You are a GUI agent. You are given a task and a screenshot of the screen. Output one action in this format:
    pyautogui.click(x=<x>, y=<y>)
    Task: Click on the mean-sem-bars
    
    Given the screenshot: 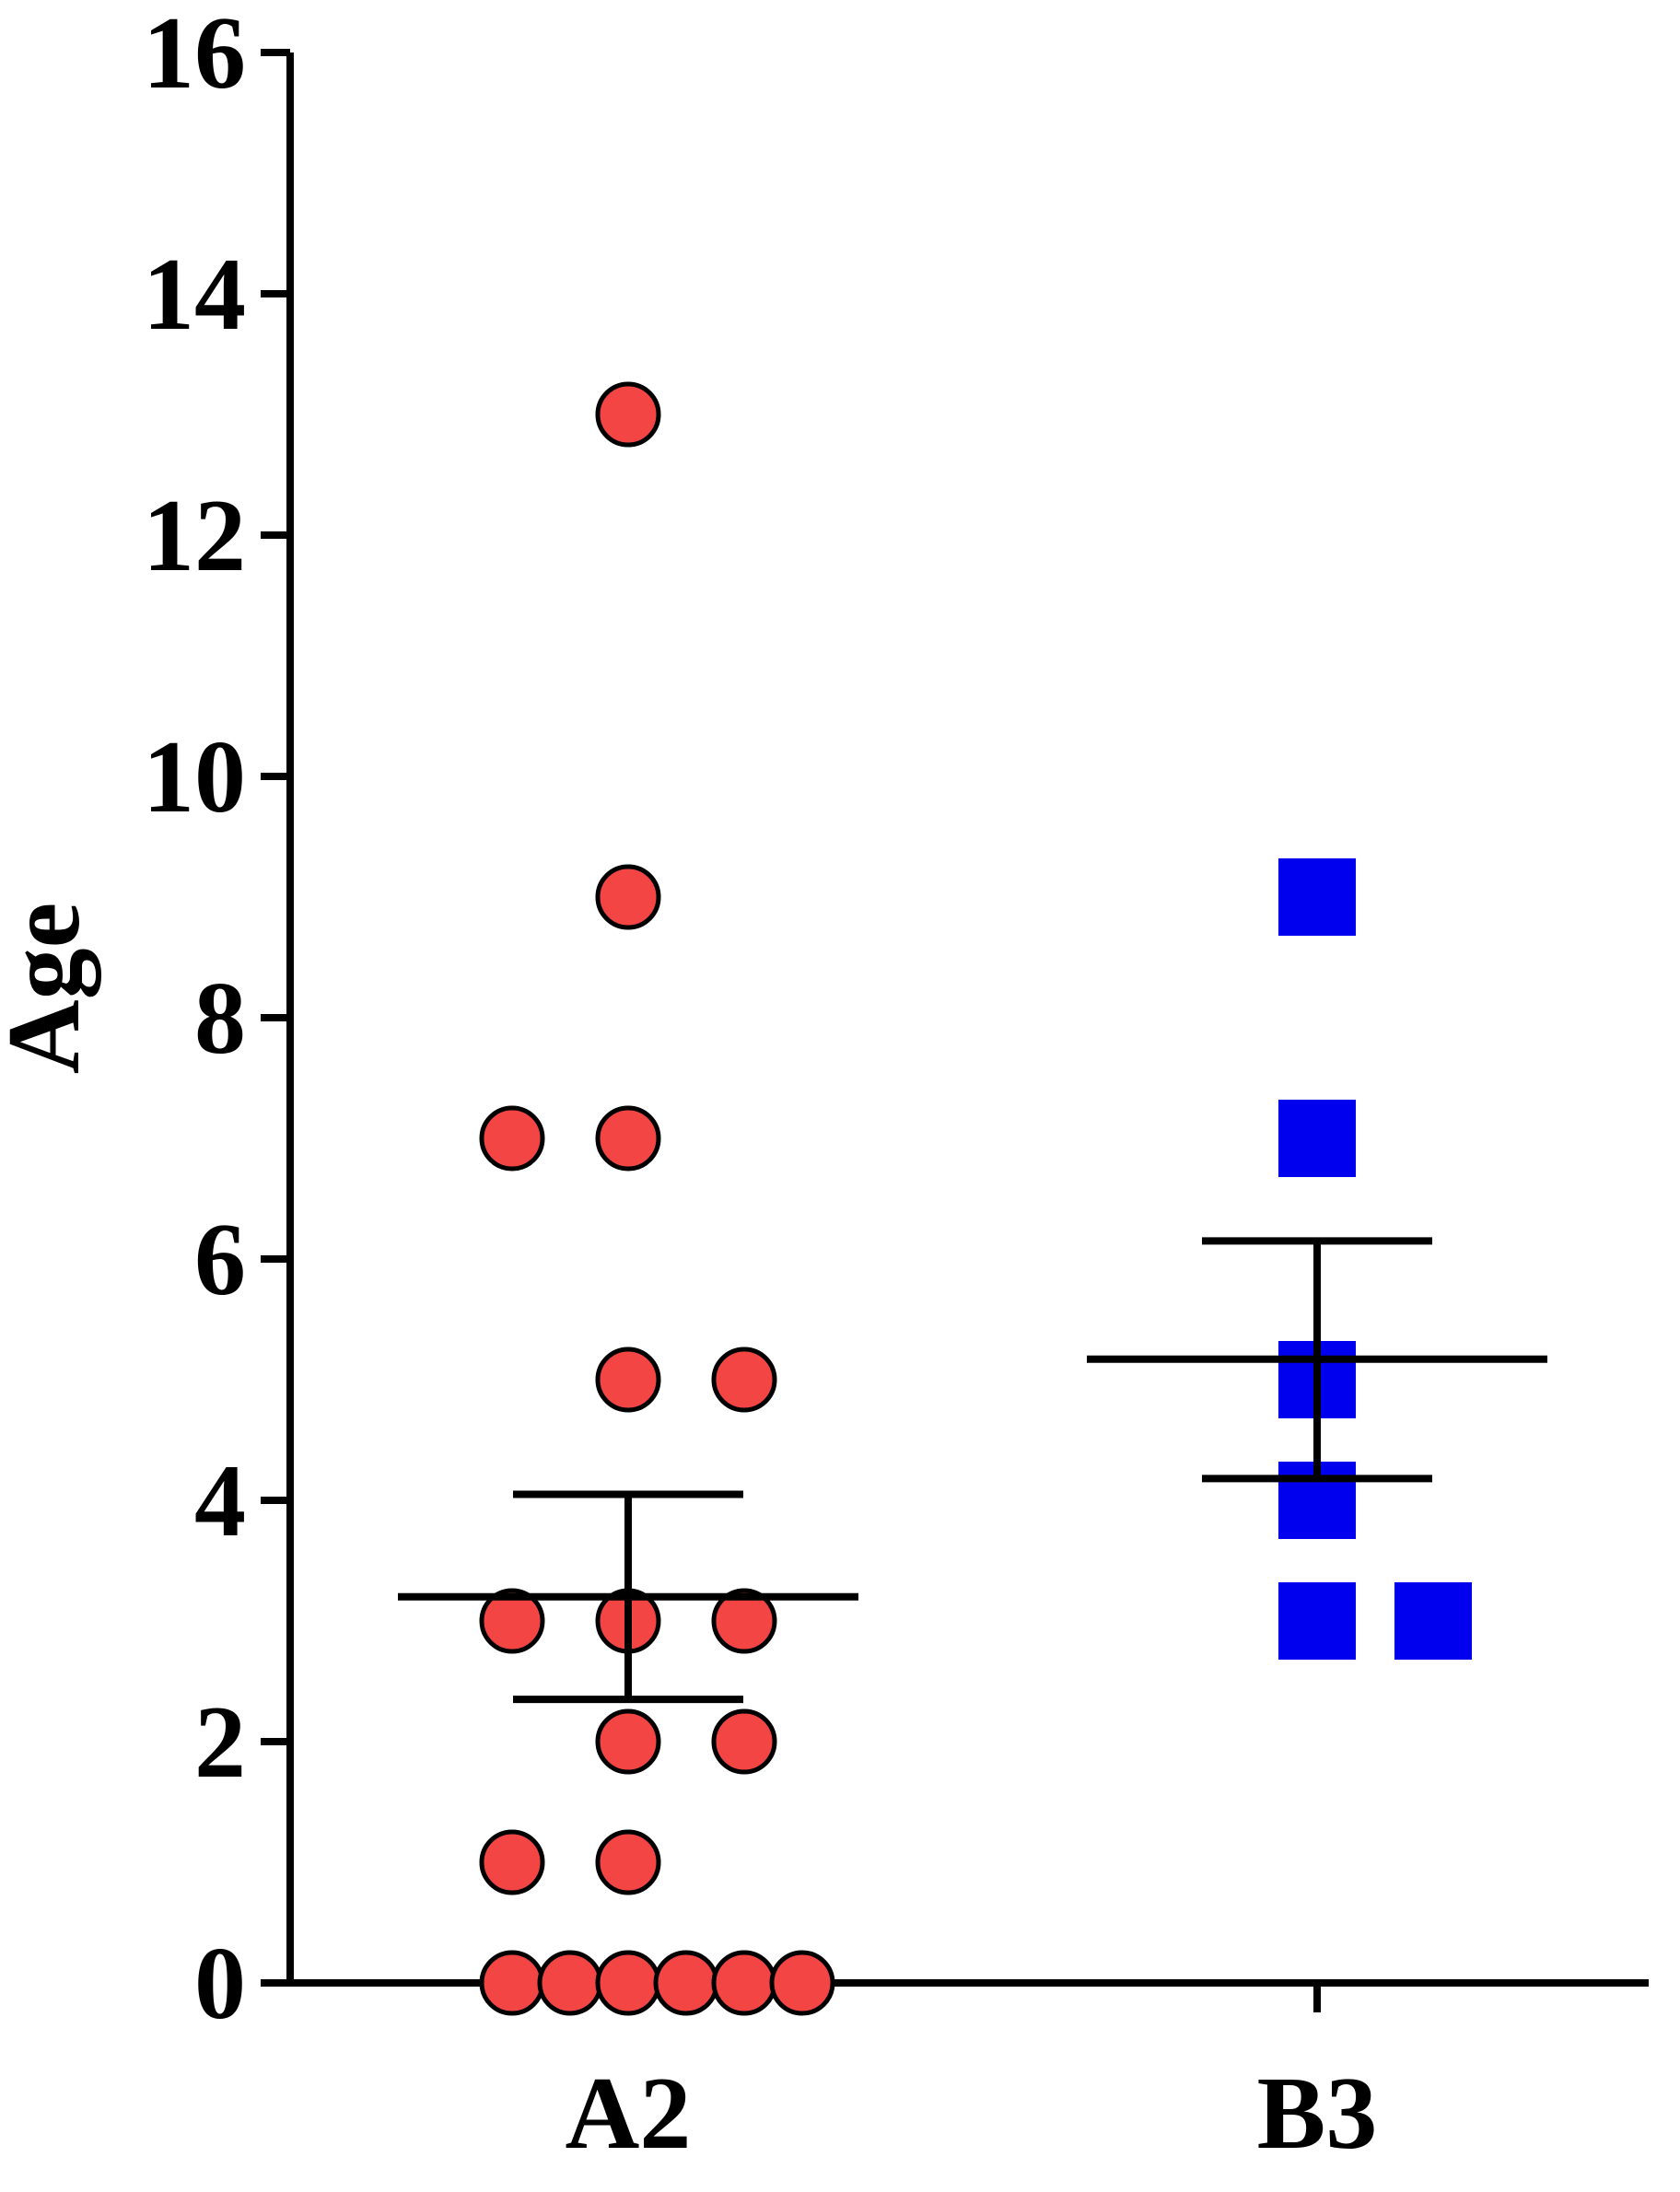 What is the action you would take?
    pyautogui.click(x=972, y=1470)
    